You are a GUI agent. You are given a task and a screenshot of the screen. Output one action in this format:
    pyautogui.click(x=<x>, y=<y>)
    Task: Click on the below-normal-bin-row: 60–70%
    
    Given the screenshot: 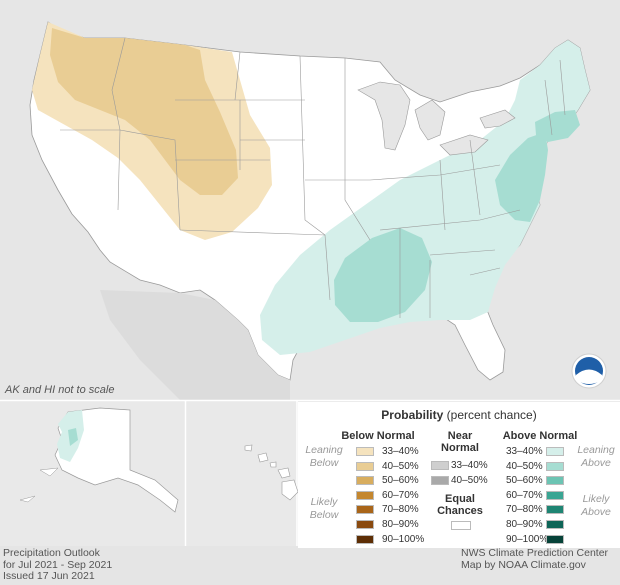 What is the action you would take?
    pyautogui.click(x=459, y=495)
    